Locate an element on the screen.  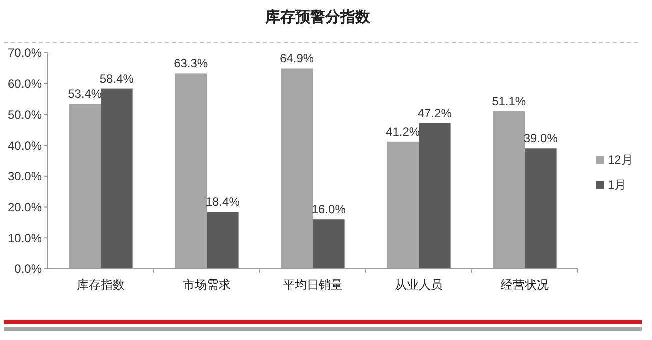
y-tick-label: 10.0% is located at coordinates (25, 238).